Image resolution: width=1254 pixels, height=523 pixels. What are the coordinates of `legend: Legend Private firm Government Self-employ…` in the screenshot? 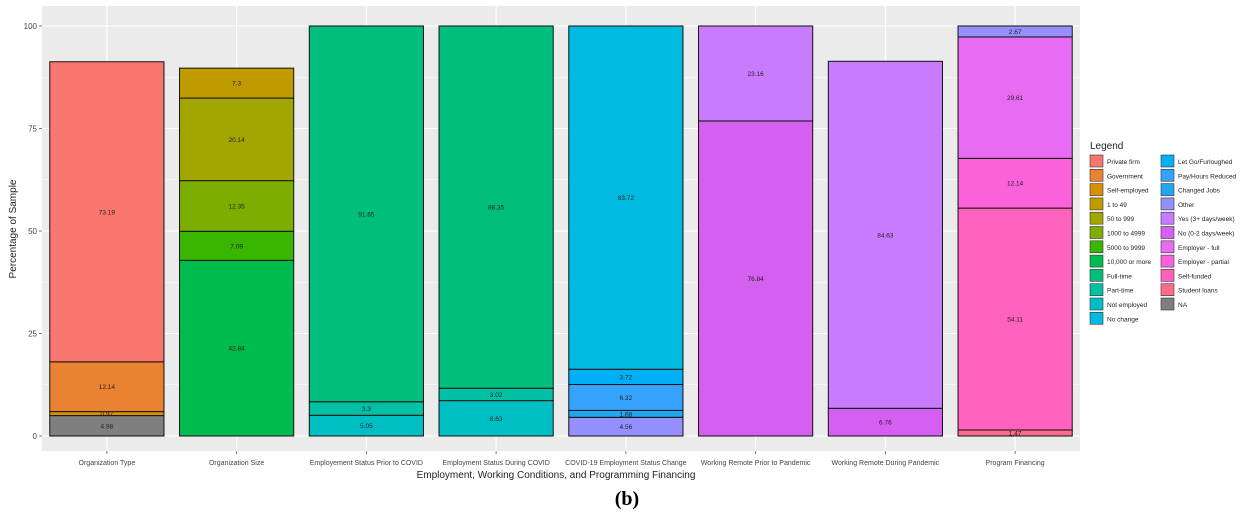 It's located at (1163, 233).